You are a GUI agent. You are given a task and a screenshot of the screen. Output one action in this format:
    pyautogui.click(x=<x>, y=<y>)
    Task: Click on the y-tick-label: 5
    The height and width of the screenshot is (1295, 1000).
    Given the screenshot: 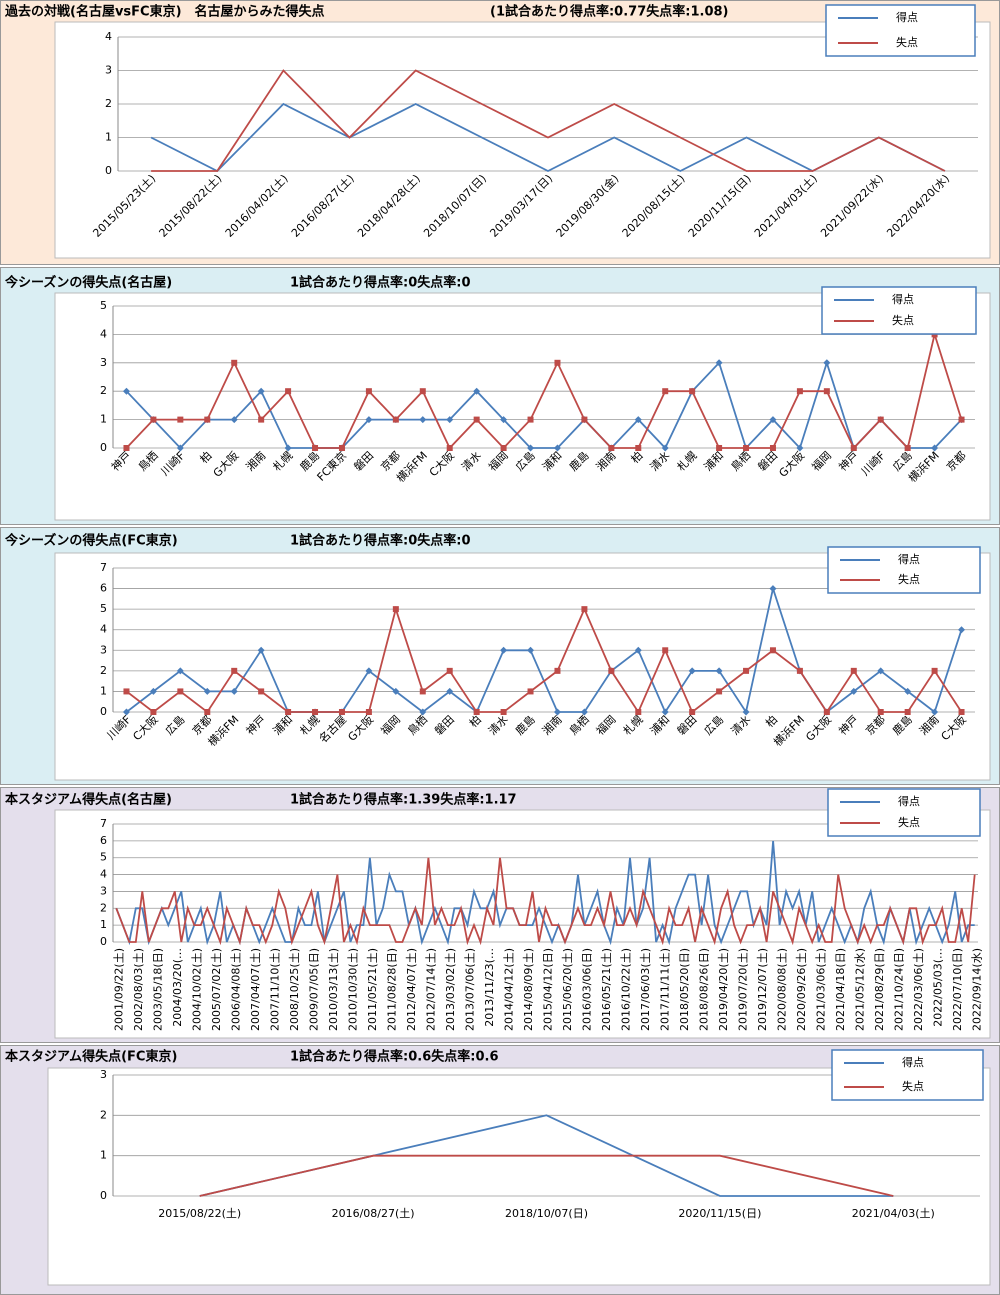 What is the action you would take?
    pyautogui.click(x=103, y=857)
    